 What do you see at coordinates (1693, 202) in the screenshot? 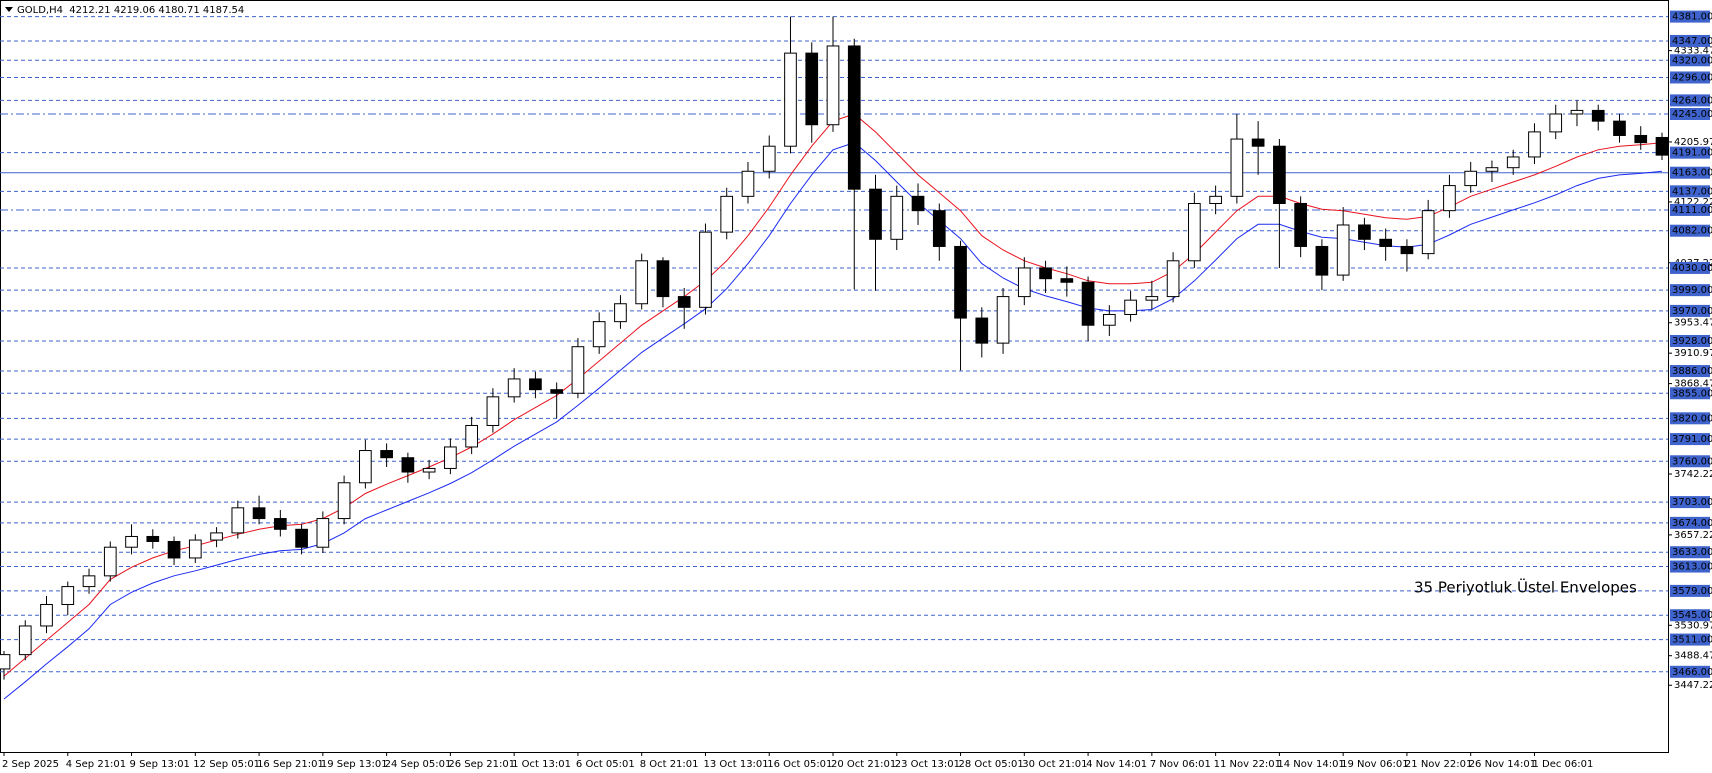
I see `y-tick-label: 4122.22` at bounding box center [1693, 202].